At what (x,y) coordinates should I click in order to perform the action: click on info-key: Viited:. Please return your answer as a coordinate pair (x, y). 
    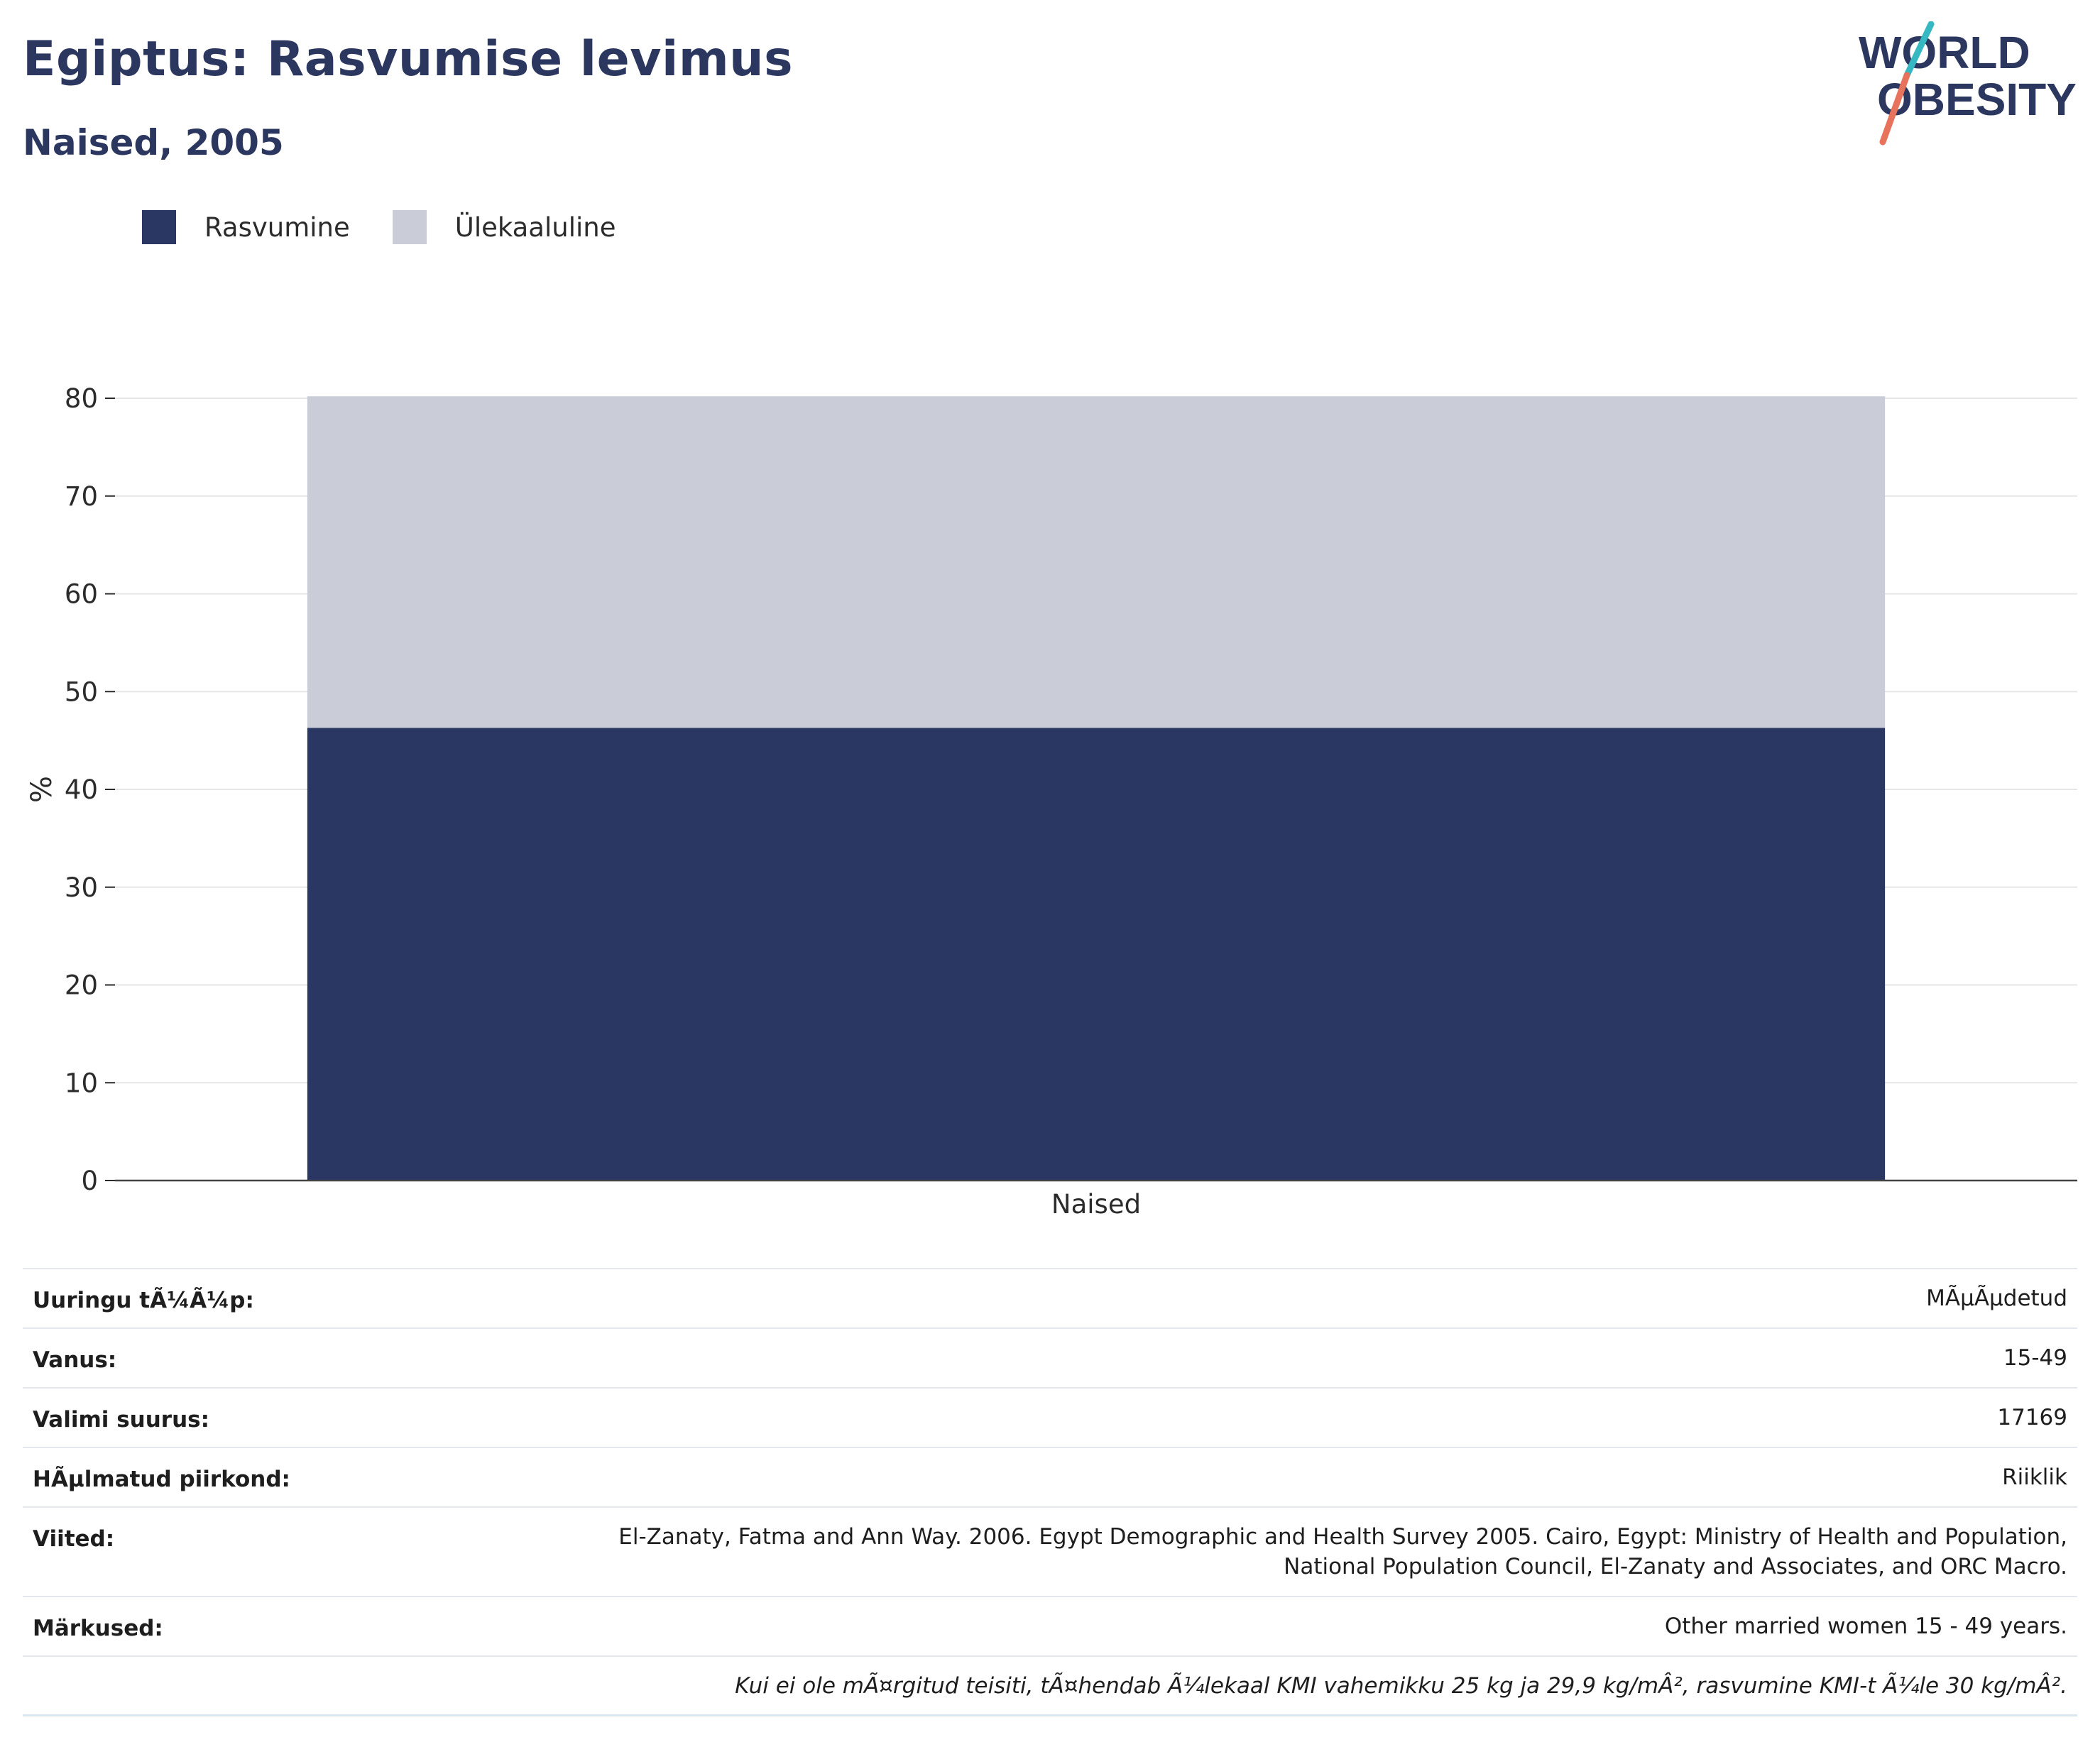
    Looking at the image, I should click on (74, 1539).